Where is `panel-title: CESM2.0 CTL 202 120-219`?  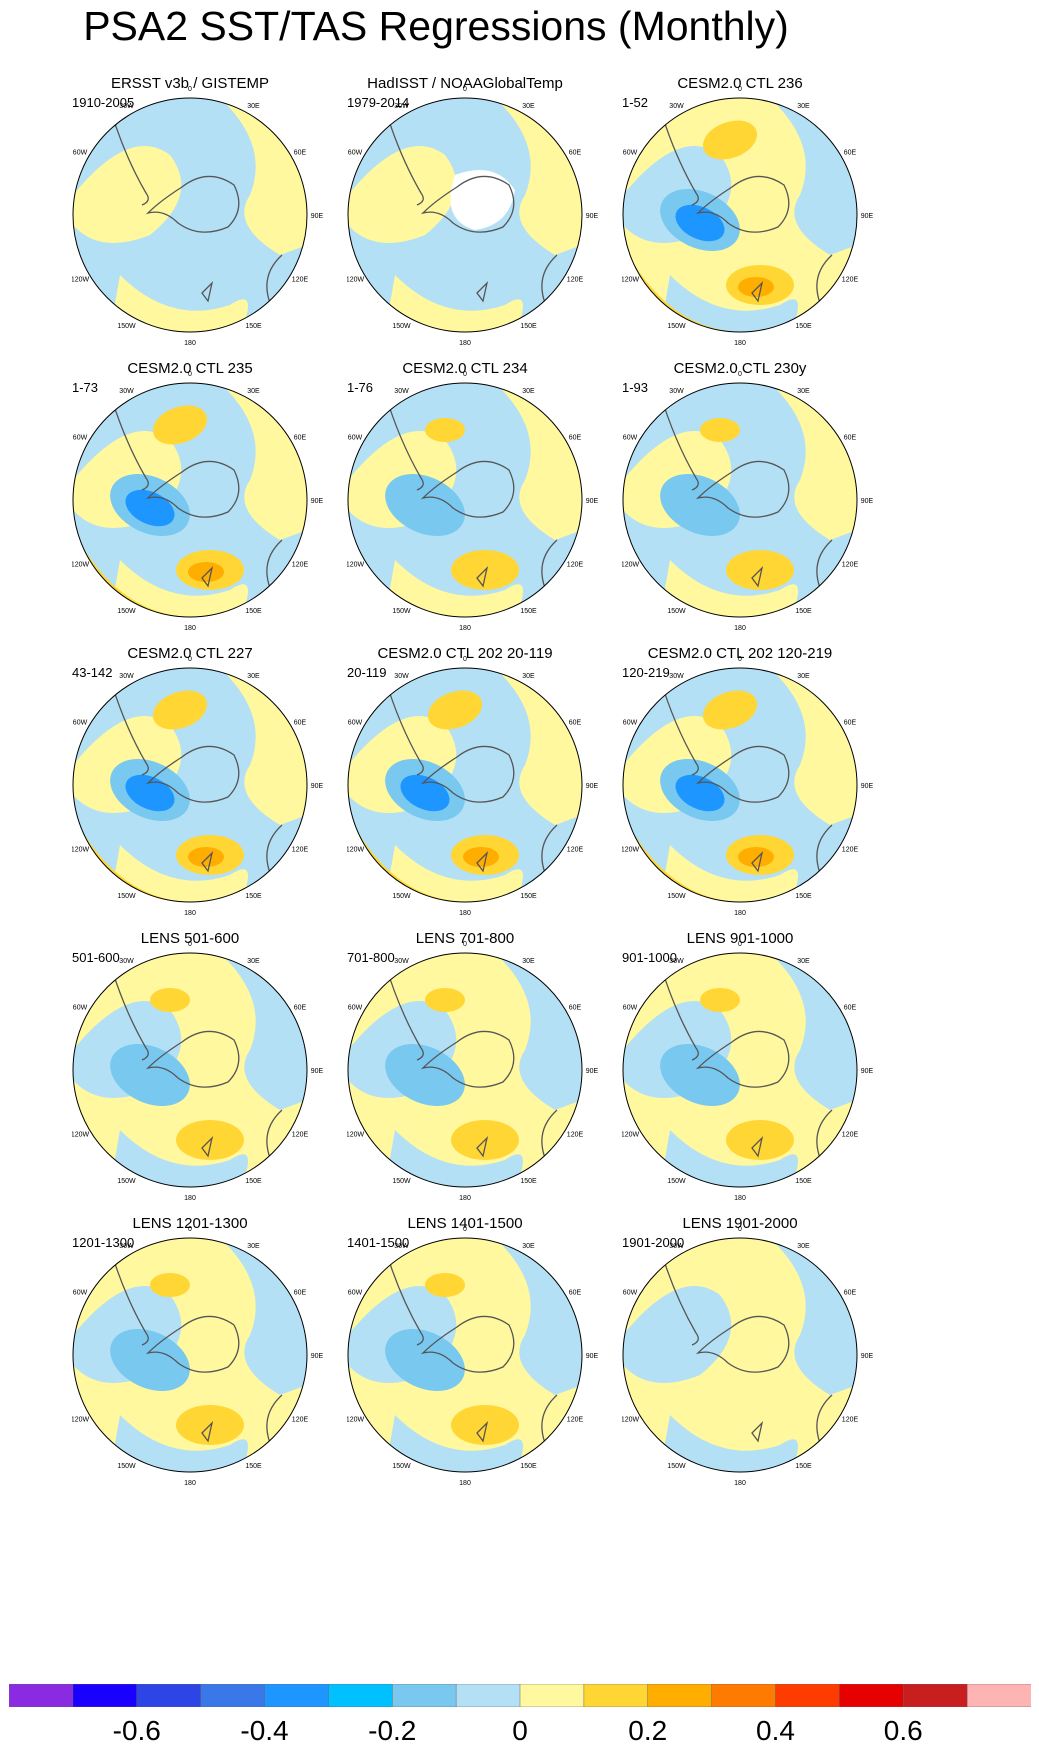 panel-title: CESM2.0 CTL 202 120-219 is located at coordinates (740, 653).